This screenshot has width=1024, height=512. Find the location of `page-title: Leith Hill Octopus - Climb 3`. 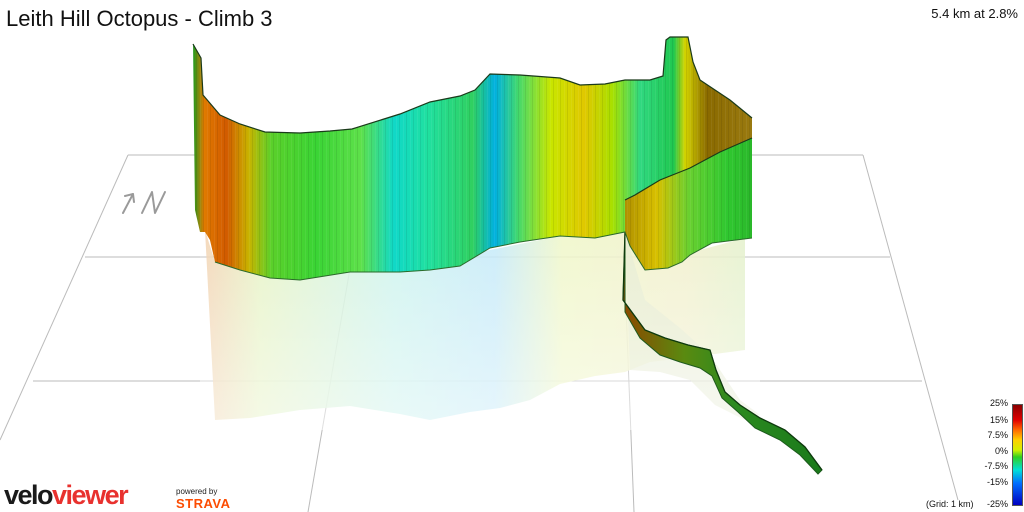

page-title: Leith Hill Octopus - Climb 3 is located at coordinates (139, 18).